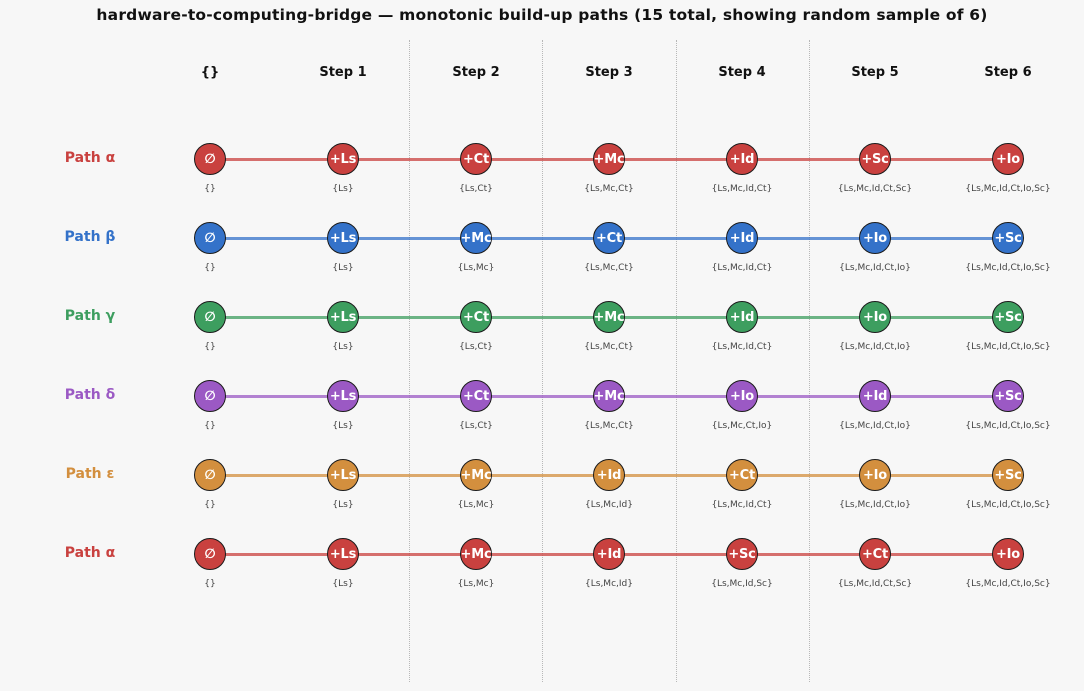 This screenshot has width=1084, height=691. I want to click on column-header: Step 5, so click(875, 72).